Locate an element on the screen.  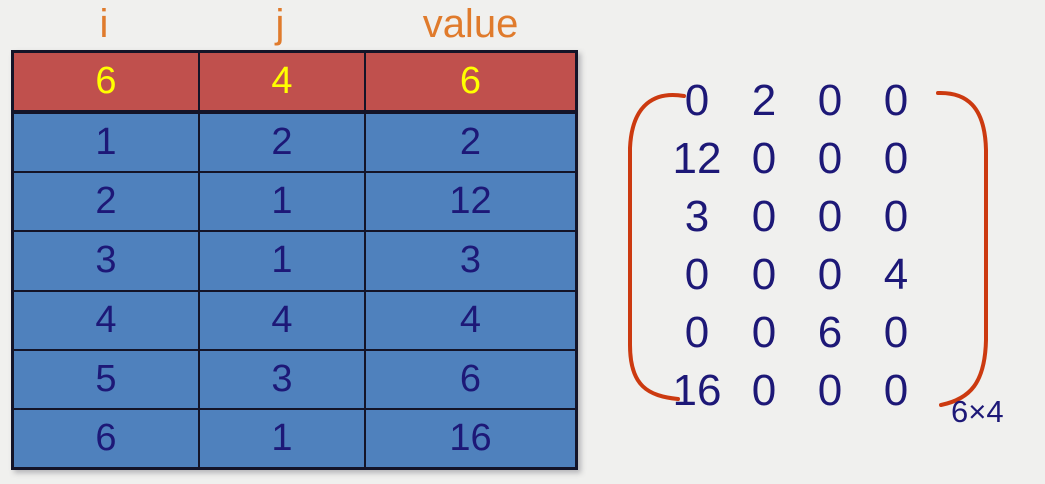
matrix-cell: 4 is located at coordinates (896, 274).